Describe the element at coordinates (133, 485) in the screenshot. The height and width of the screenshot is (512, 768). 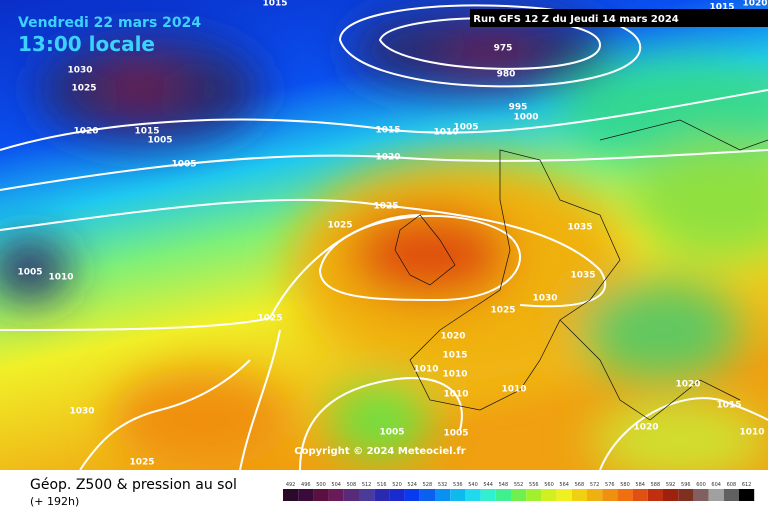
I see `product-title: Géop. Z500 & pression au sol` at that location.